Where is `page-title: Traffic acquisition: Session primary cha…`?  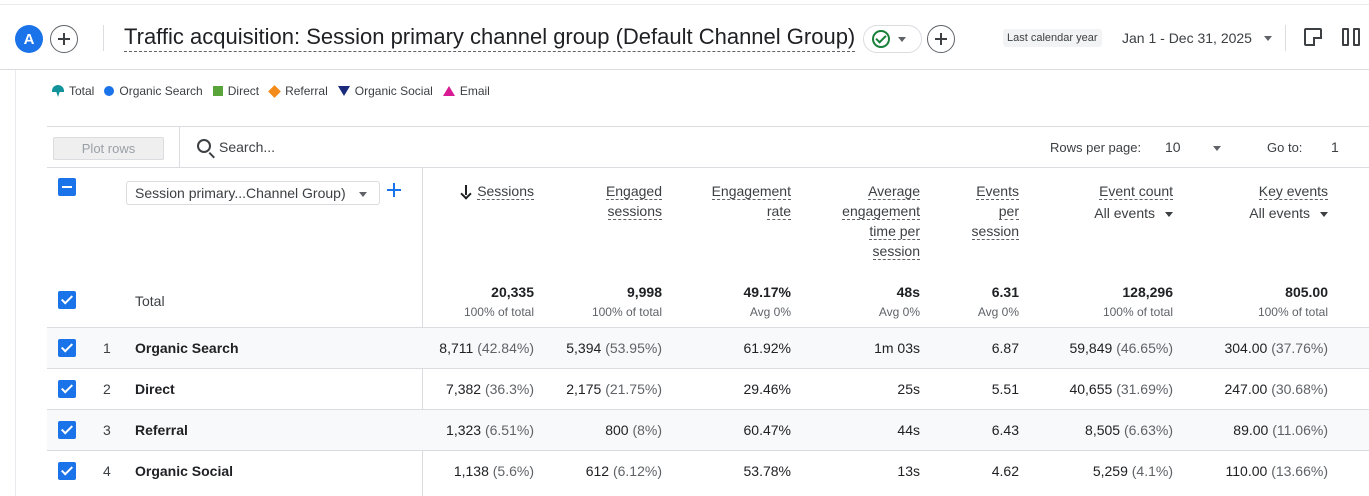
page-title: Traffic acquisition: Session primary cha… is located at coordinates (490, 37).